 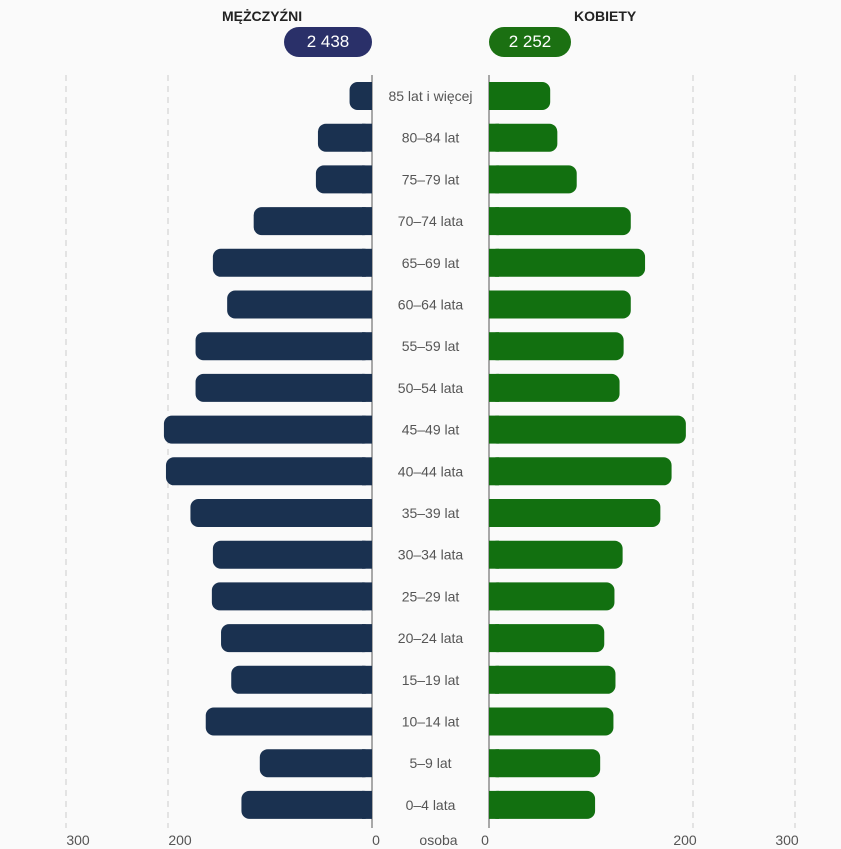 I want to click on x-tick-label-female: 0, so click(x=485, y=840).